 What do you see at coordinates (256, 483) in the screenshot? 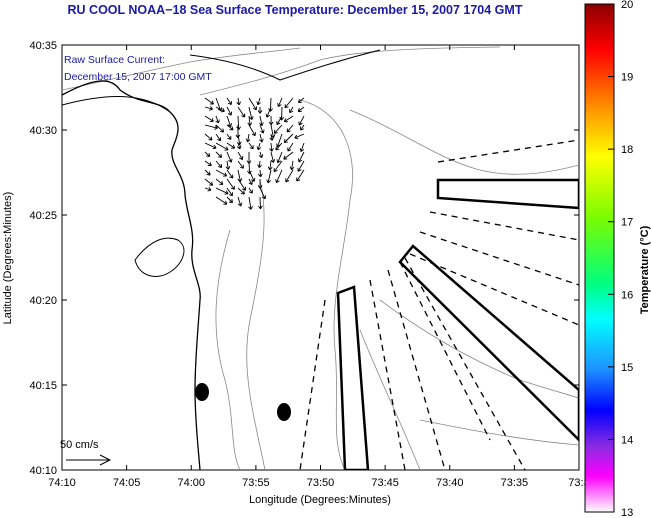
I see `x-tick-label: 73:55` at bounding box center [256, 483].